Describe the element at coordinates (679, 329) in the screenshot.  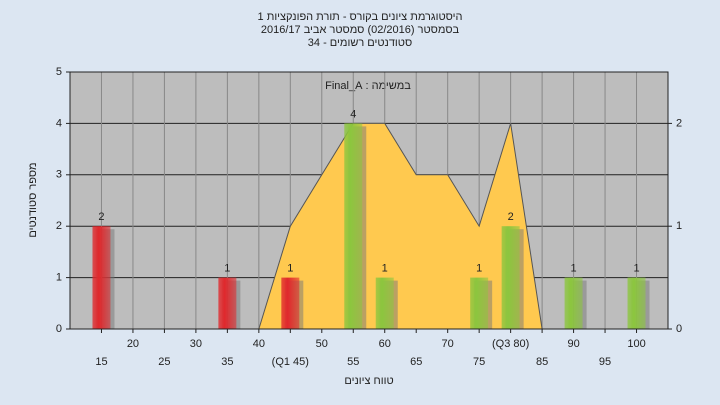
I see `y2-tick-label: 0` at that location.